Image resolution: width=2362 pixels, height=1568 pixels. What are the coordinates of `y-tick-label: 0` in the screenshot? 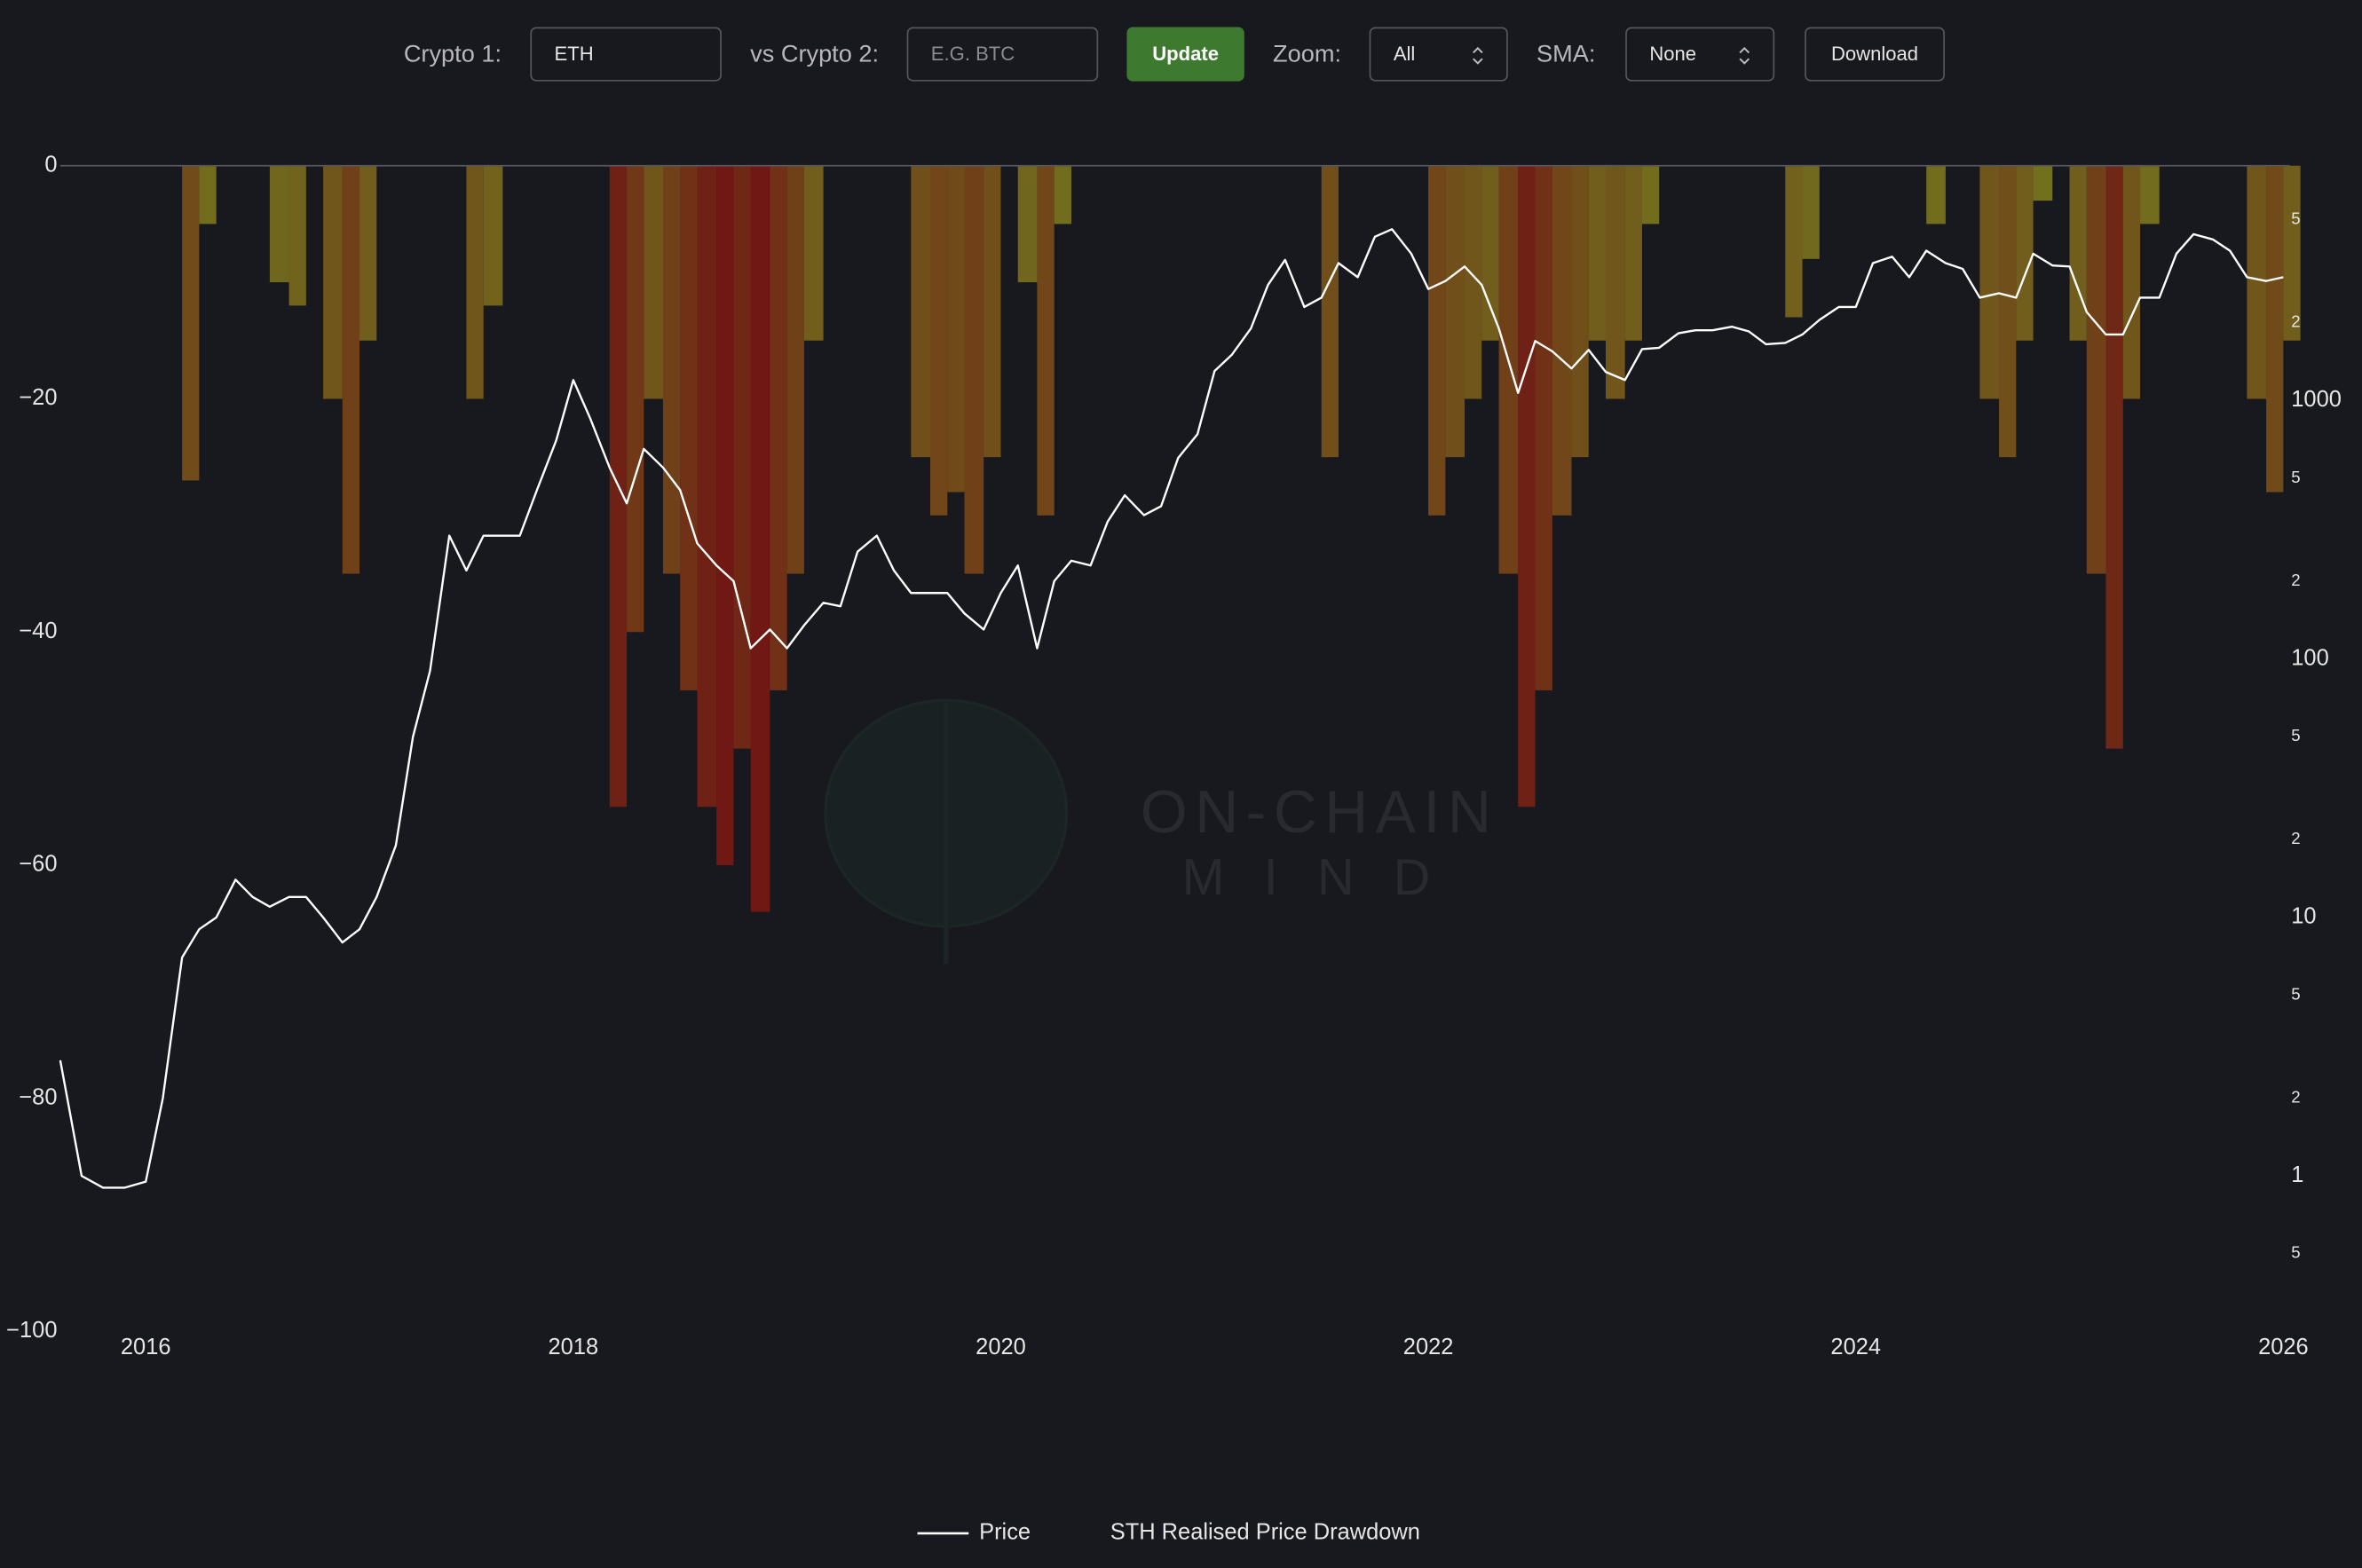 It's located at (50, 164).